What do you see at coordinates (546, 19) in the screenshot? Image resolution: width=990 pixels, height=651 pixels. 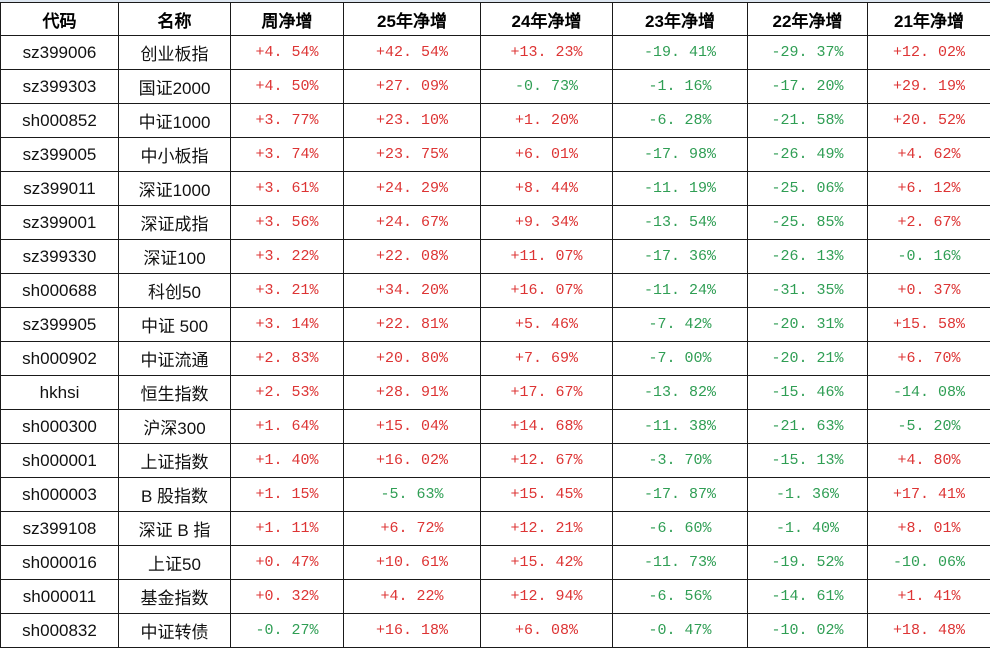 I see `column-header-5: 24年净增` at bounding box center [546, 19].